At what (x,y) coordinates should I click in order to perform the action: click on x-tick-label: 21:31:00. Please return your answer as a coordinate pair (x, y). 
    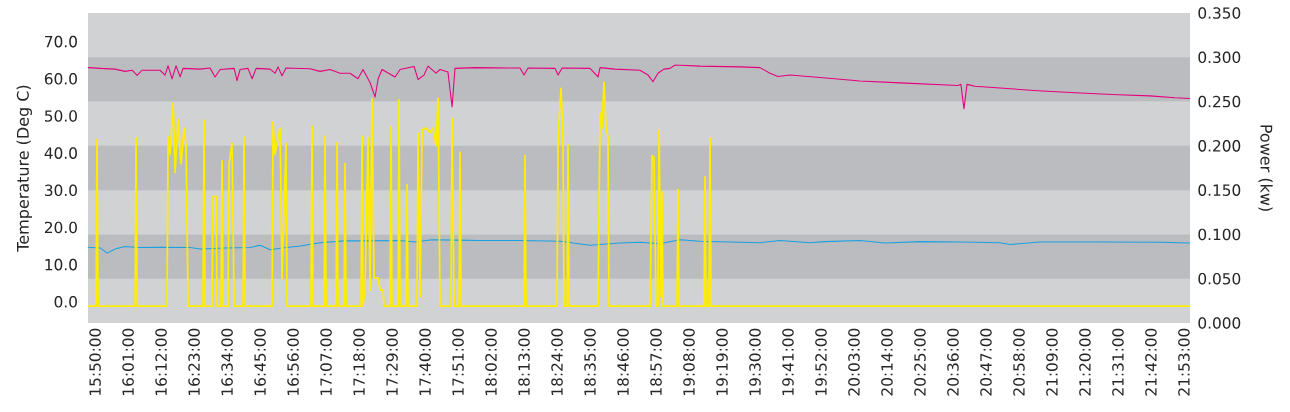
    Looking at the image, I should click on (1118, 362).